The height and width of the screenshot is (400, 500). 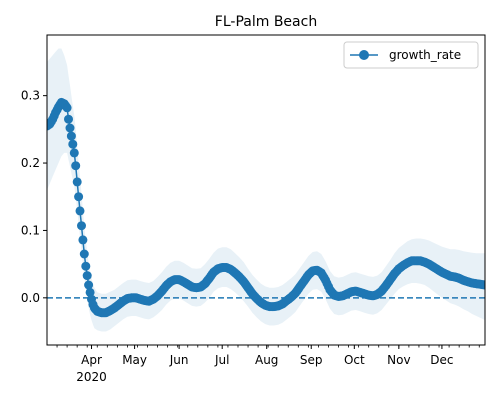 What do you see at coordinates (311, 360) in the screenshot?
I see `x-tick-label: Sep` at bounding box center [311, 360].